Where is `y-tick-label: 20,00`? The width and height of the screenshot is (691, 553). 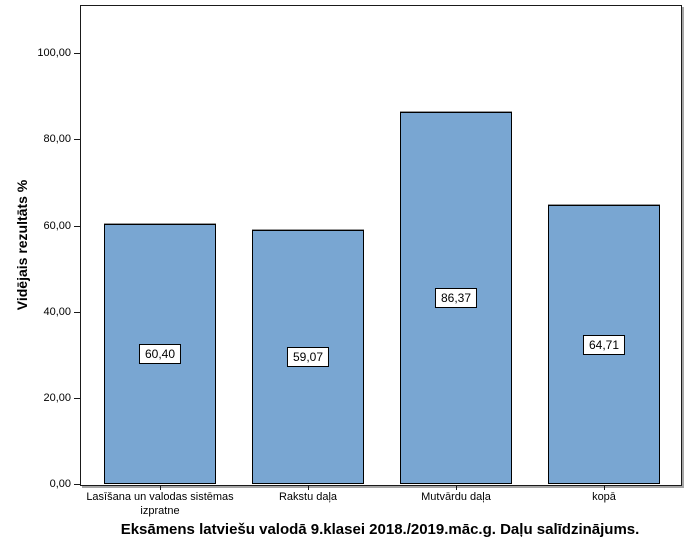 y-tick-label: 20,00 is located at coordinates (57, 397).